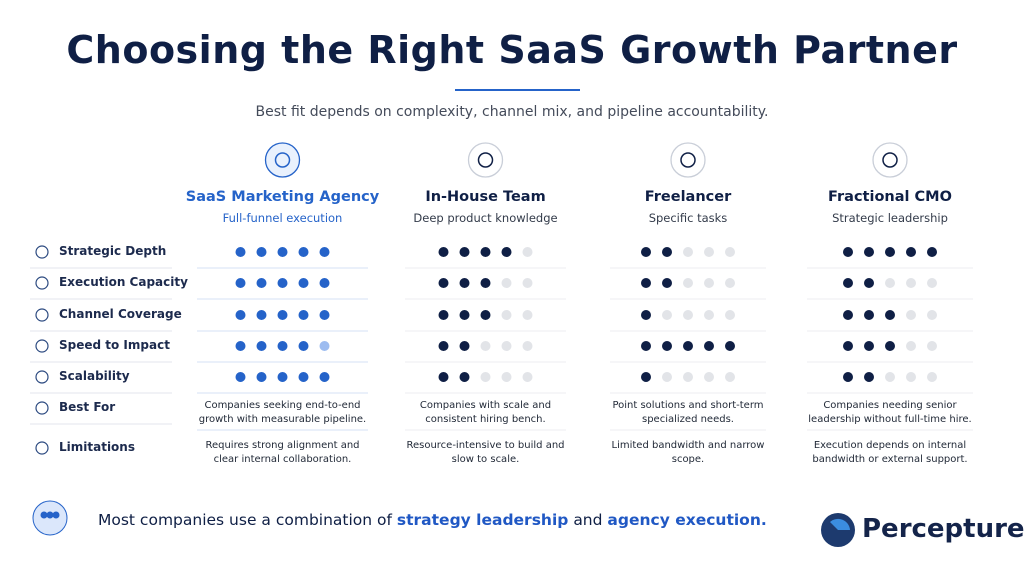 The height and width of the screenshot is (576, 1024). I want to click on row-label: Execution Capacity, so click(123, 282).